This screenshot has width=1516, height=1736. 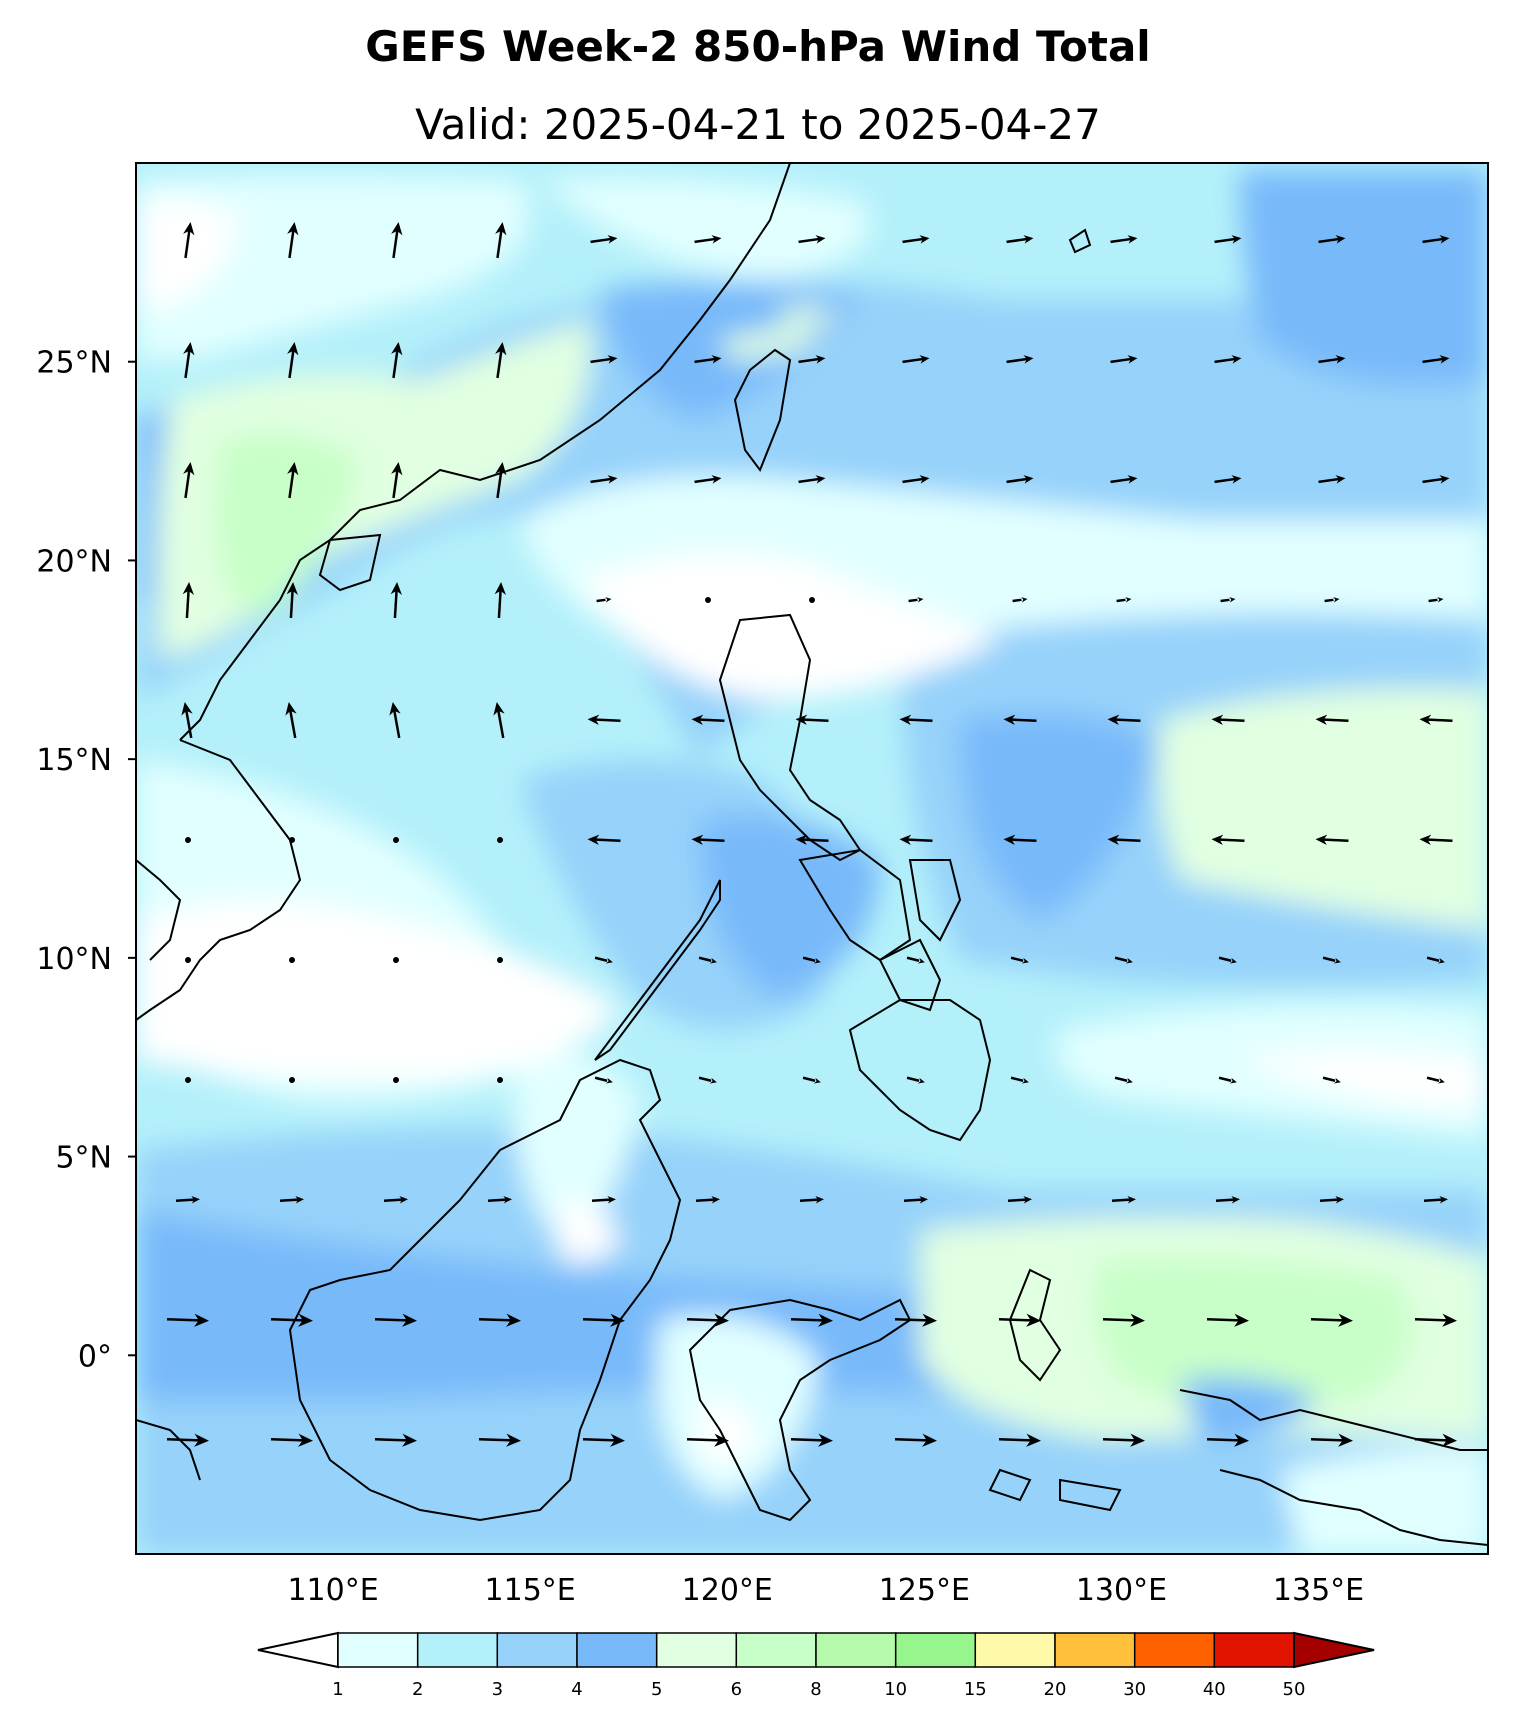 What do you see at coordinates (95, 1356) in the screenshot?
I see `lat-label: 0°` at bounding box center [95, 1356].